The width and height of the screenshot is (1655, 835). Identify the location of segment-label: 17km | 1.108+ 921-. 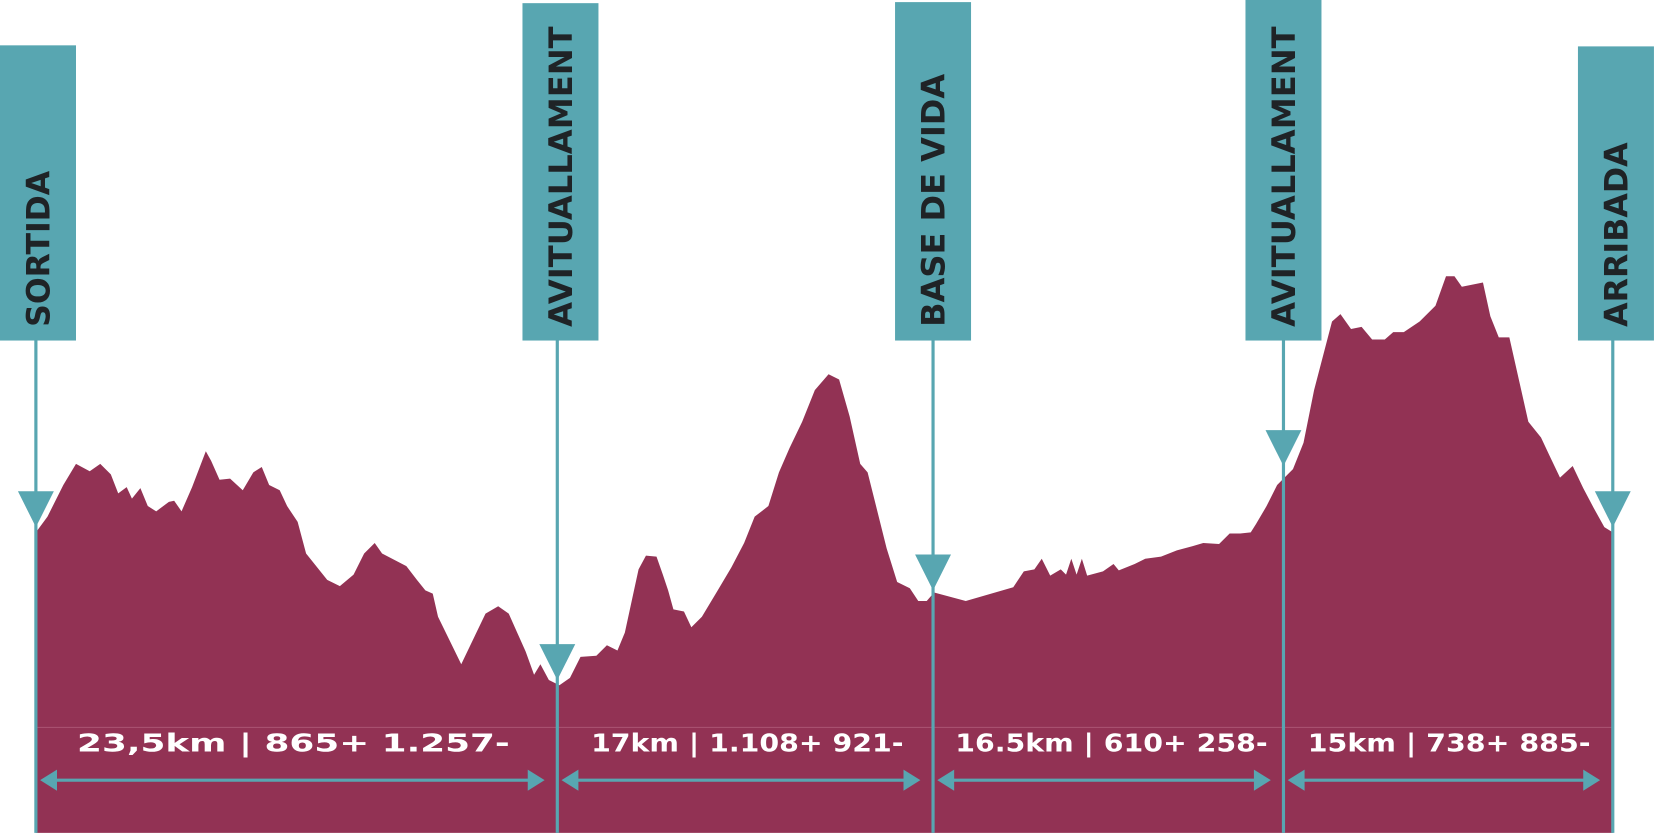
(747, 743).